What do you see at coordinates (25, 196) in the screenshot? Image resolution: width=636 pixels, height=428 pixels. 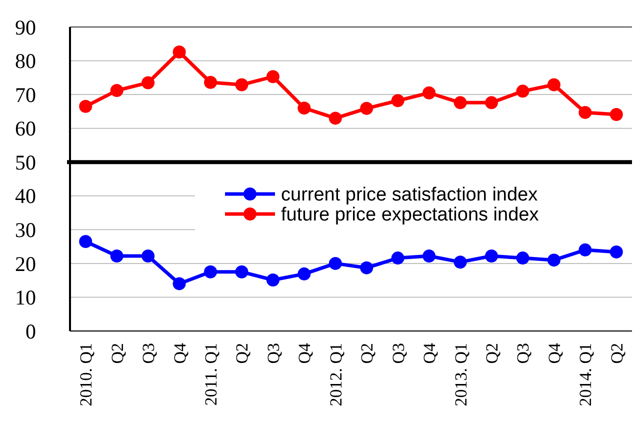 I see `y-tick-label: 40` at bounding box center [25, 196].